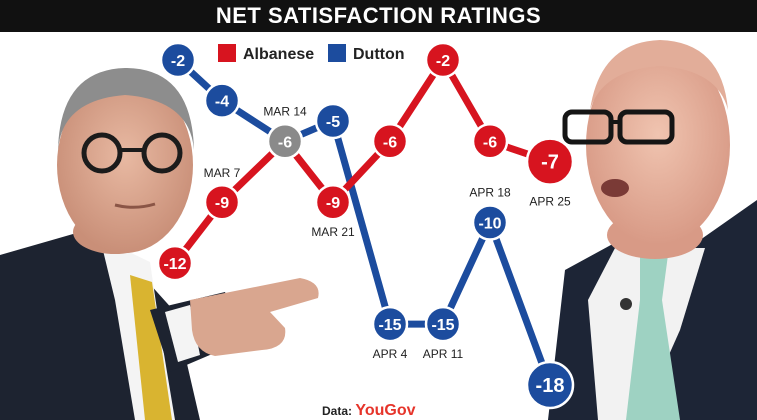  Describe the element at coordinates (550, 202) in the screenshot. I see `date-label: APR 25` at that location.